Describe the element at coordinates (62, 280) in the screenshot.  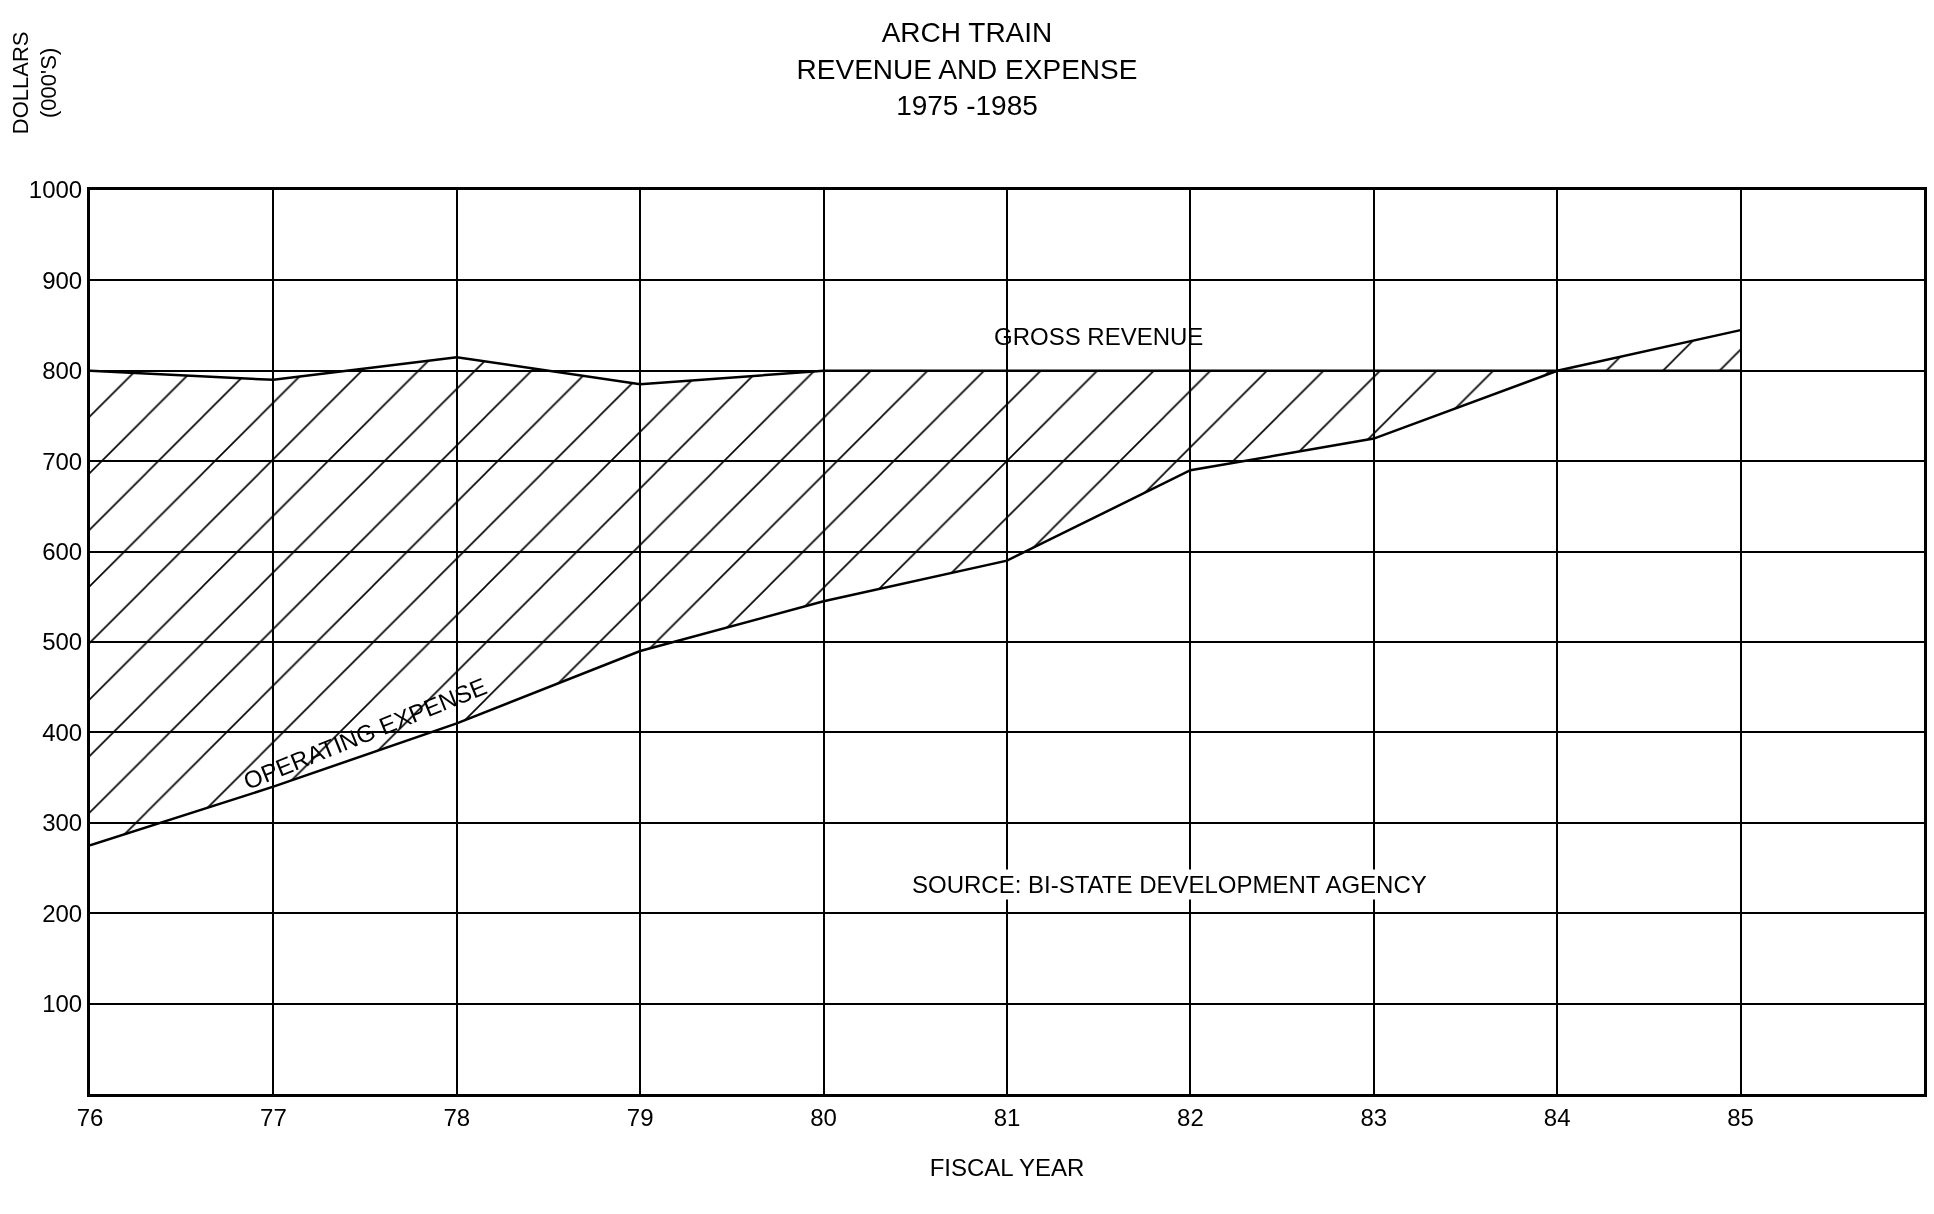
I see `y-tick-label: 900` at that location.